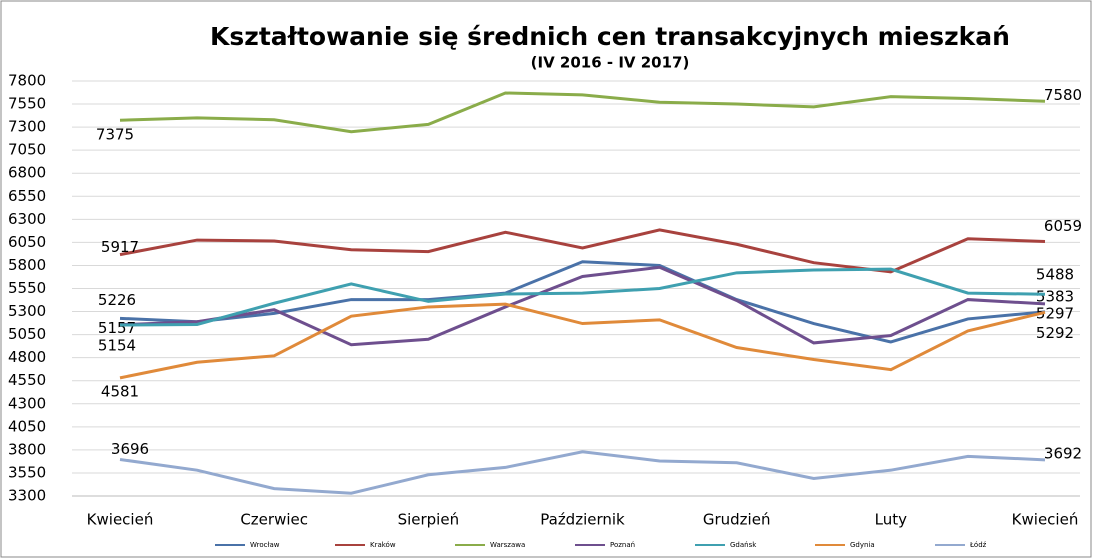 The image size is (1093, 559). I want to click on data-label: 5383, so click(1055, 296).